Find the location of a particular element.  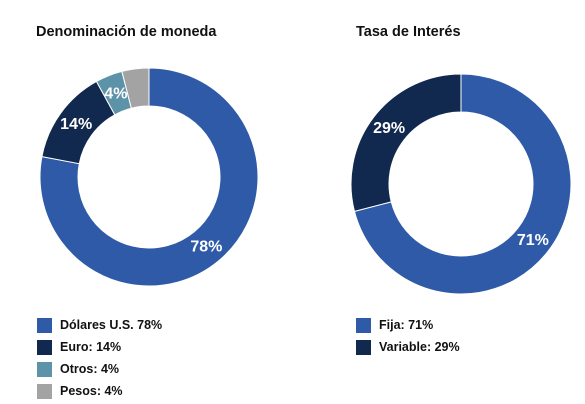

data-label-other: 4% is located at coordinates (115, 93).